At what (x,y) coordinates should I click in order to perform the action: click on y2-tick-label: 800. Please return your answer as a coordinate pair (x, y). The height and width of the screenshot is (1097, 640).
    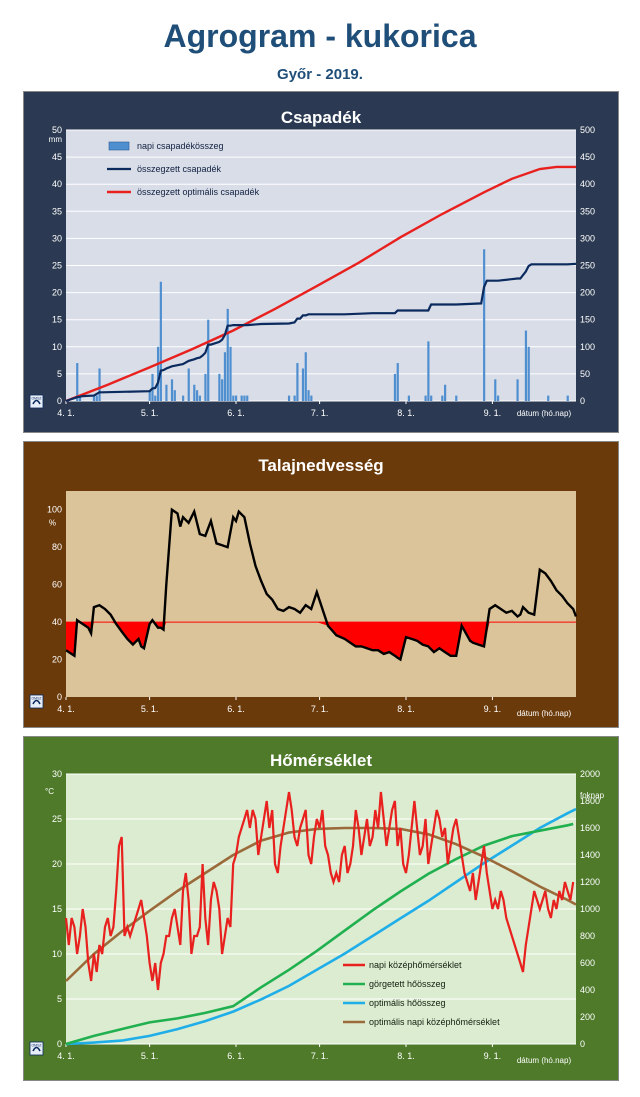
    Looking at the image, I should click on (587, 936).